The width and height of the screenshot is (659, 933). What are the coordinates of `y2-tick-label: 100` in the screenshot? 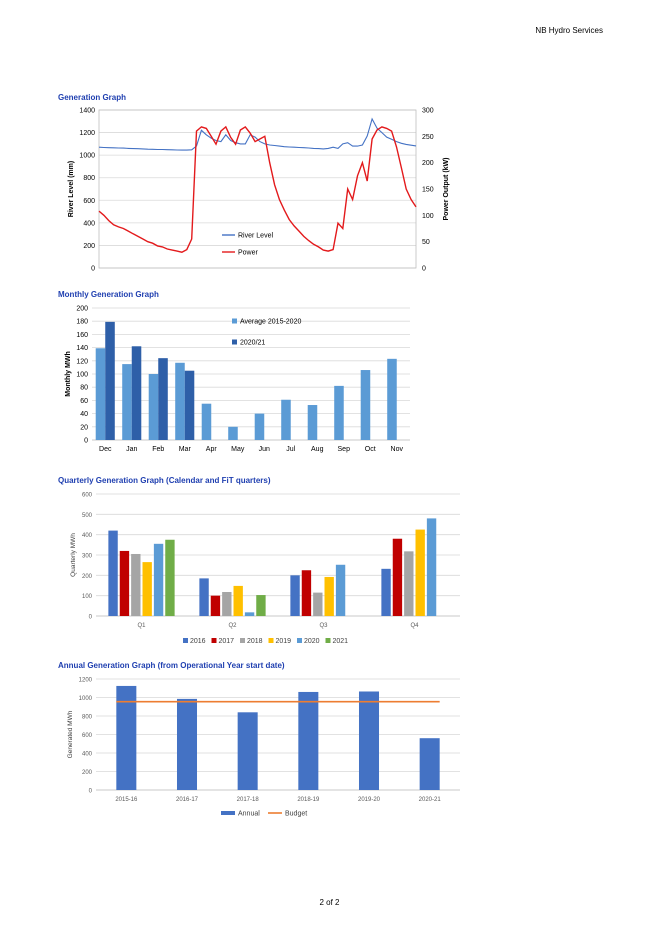 It's located at (428, 216).